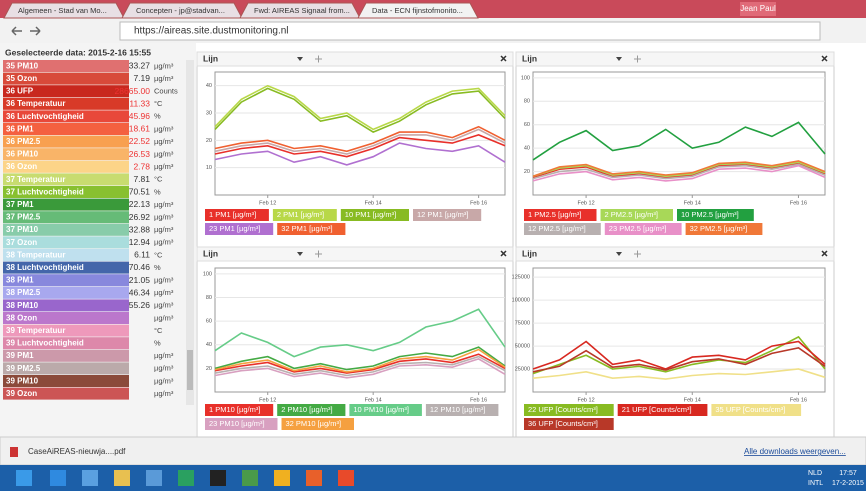  What do you see at coordinates (77, 451) in the screenshot?
I see `download-file: CaseAiREAS-nieuwja....pdf` at bounding box center [77, 451].